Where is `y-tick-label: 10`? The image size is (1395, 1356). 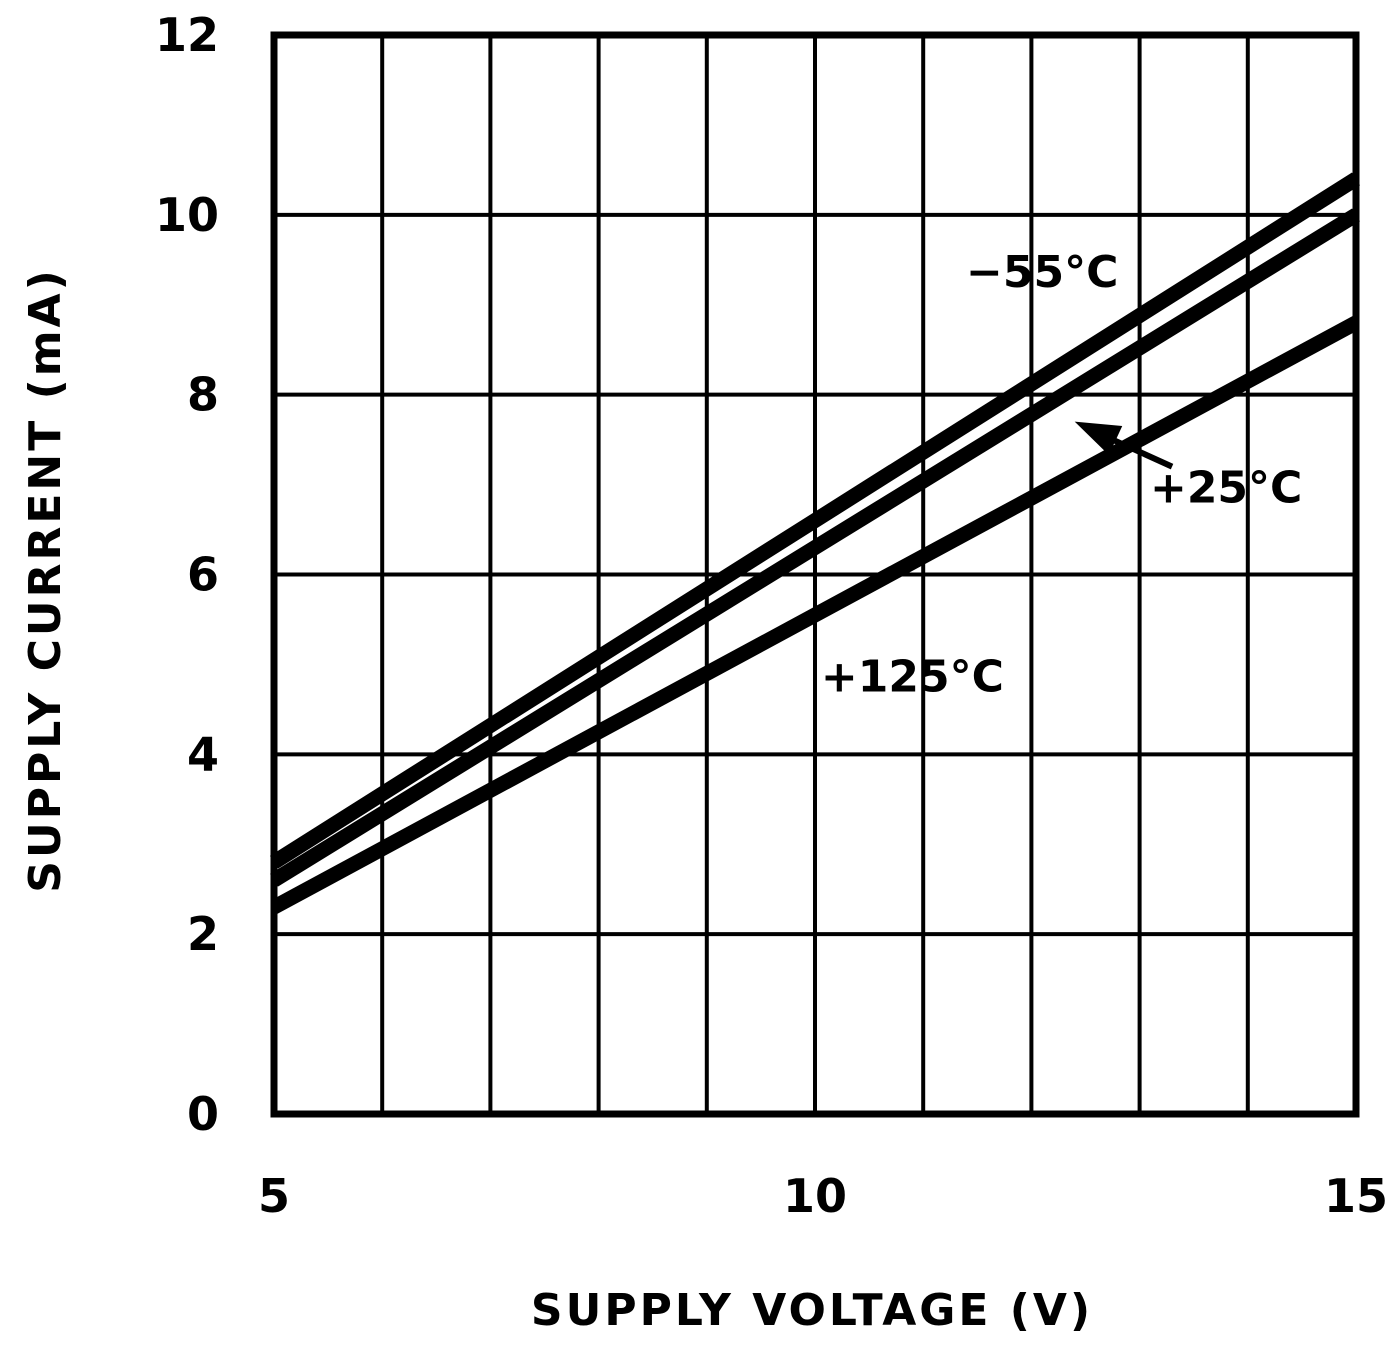 y-tick-label: 10 is located at coordinates (187, 215).